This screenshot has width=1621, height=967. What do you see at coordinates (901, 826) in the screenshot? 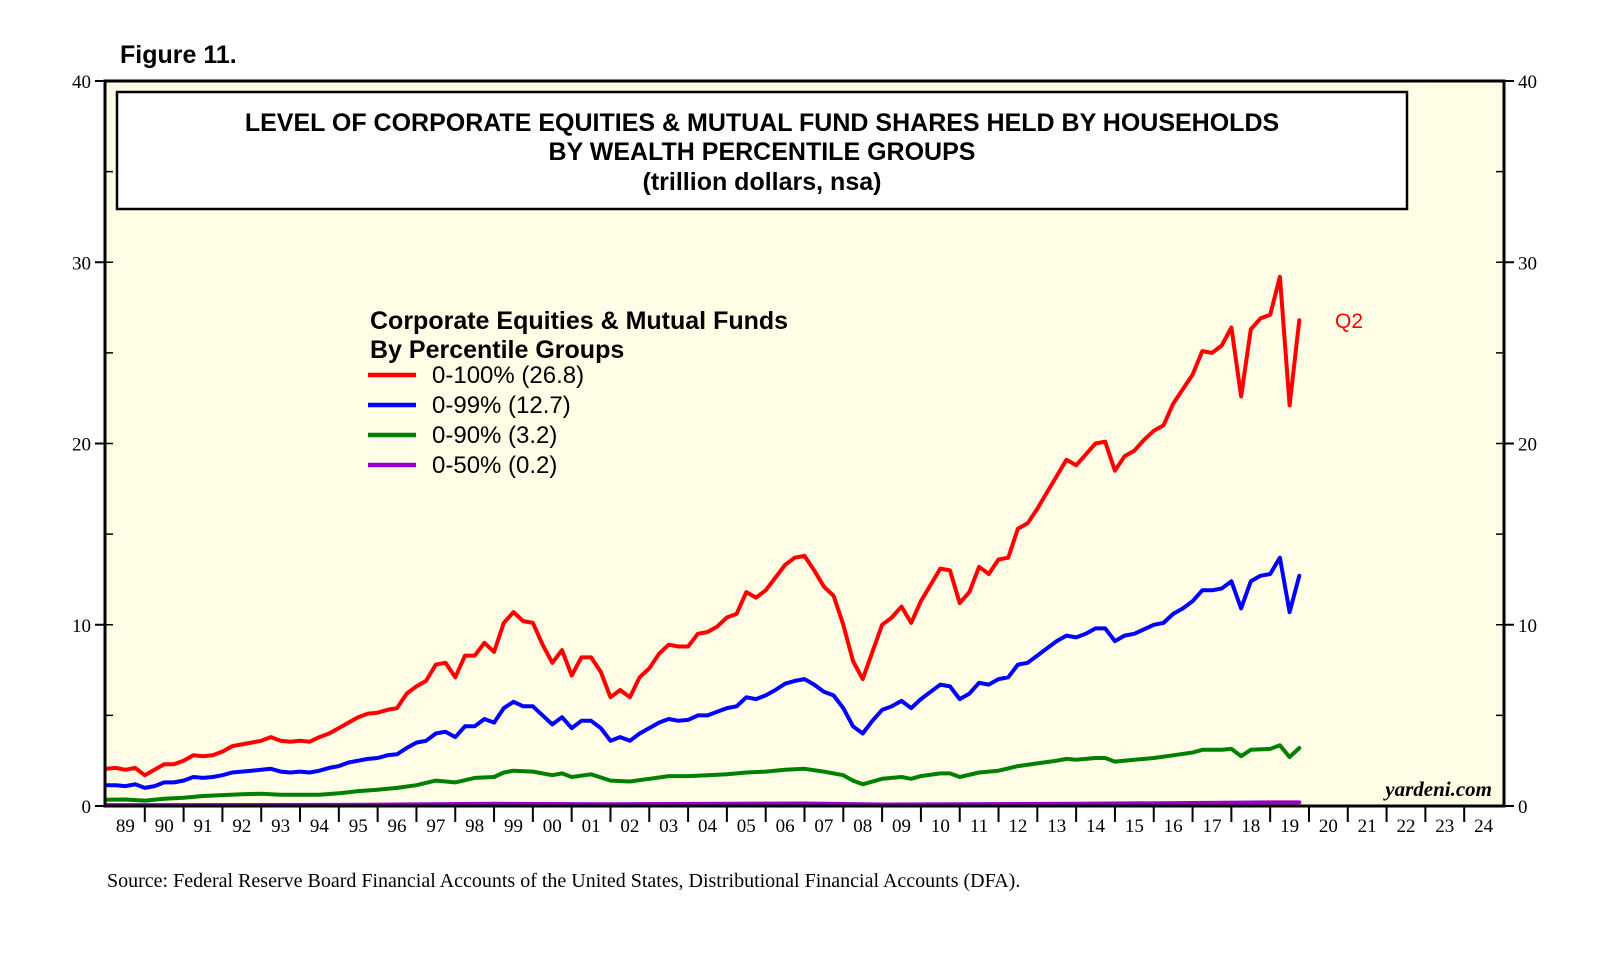
I see `x-tick-label: 09` at bounding box center [901, 826].